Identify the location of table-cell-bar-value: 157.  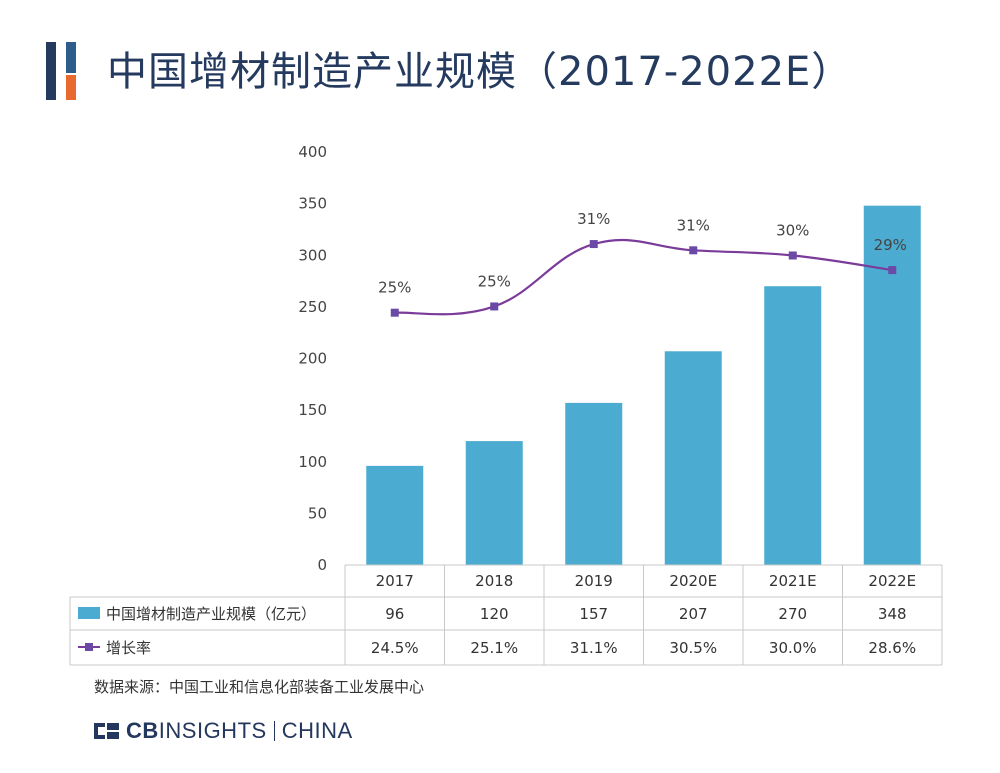
(593, 614).